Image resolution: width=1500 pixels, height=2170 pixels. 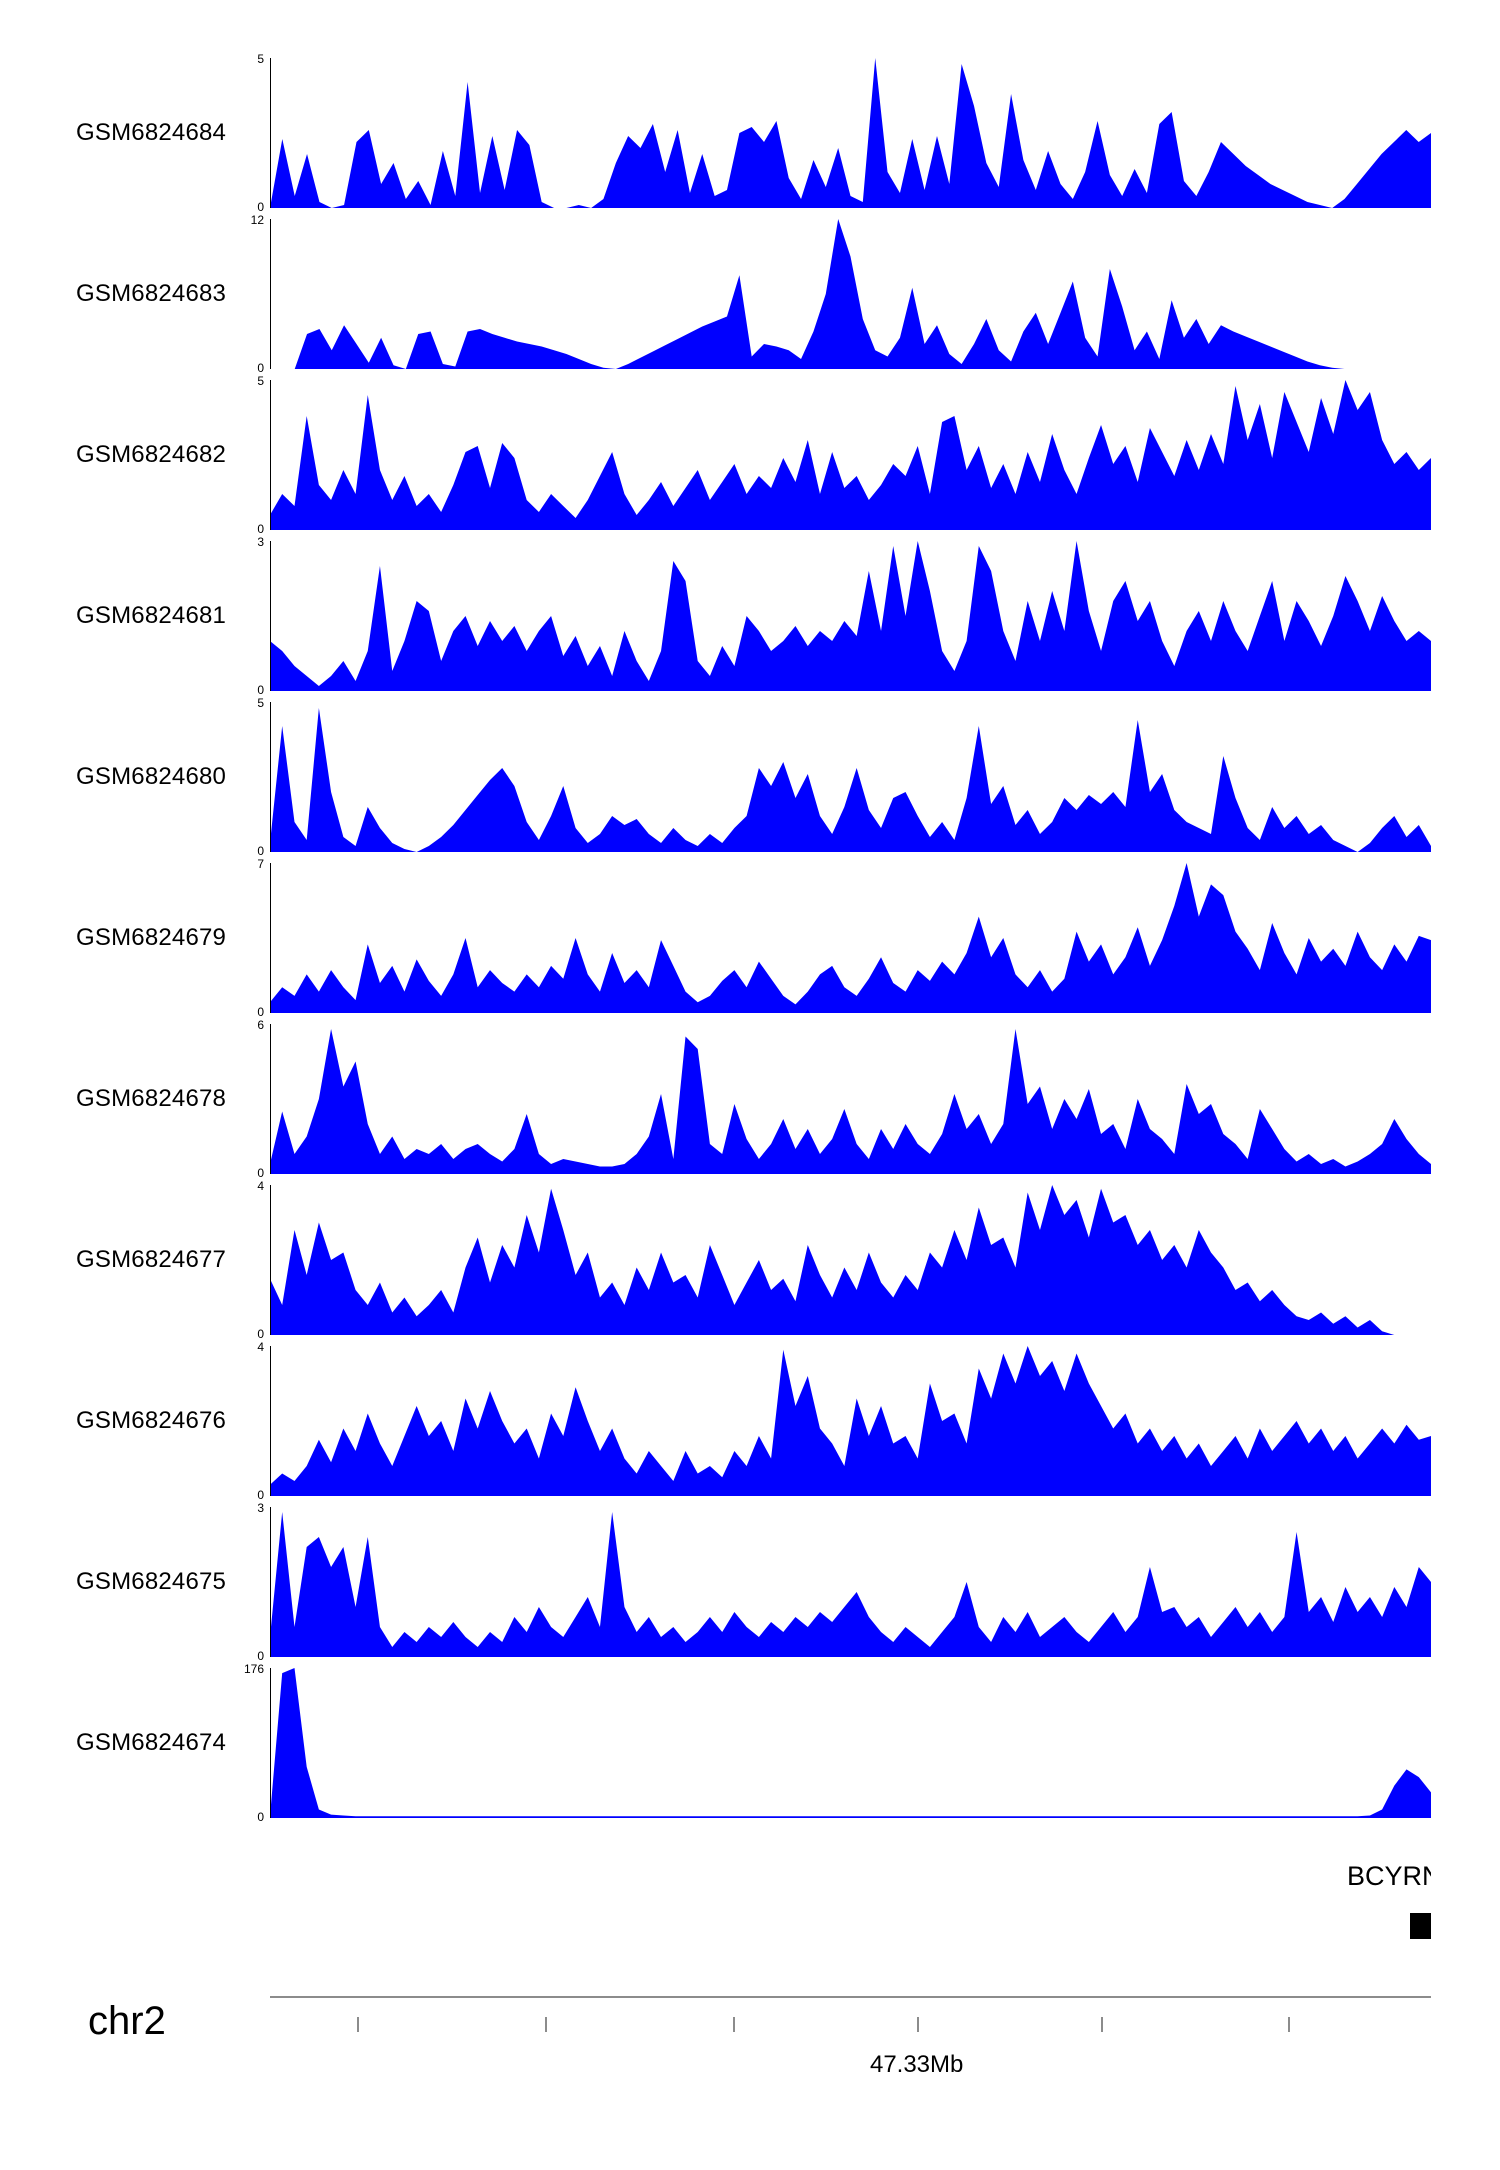 I want to click on gene-label: BCYRN1, so click(x=1389, y=1876).